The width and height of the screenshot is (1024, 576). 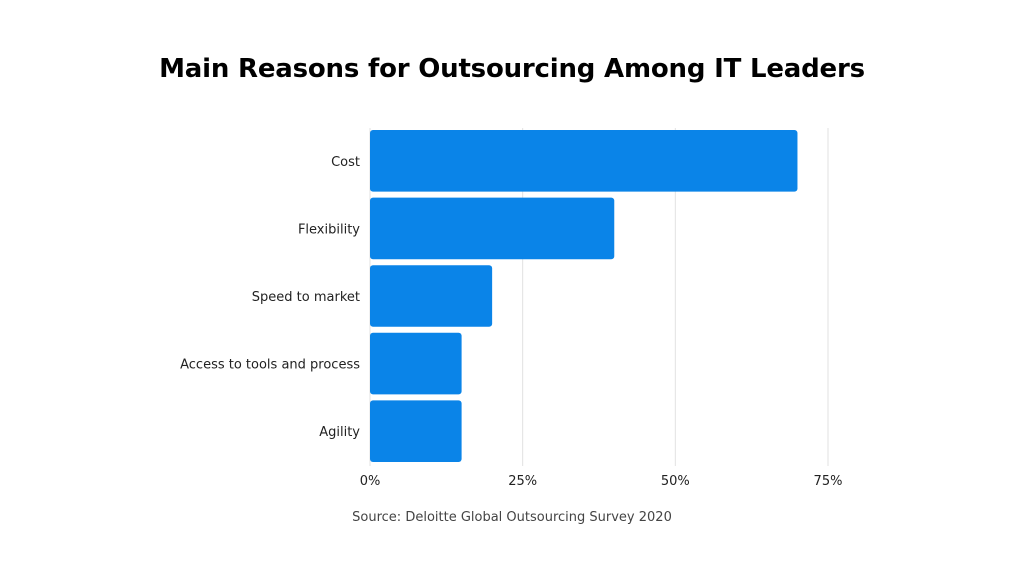 What do you see at coordinates (329, 229) in the screenshot?
I see `category-label: Flexibility` at bounding box center [329, 229].